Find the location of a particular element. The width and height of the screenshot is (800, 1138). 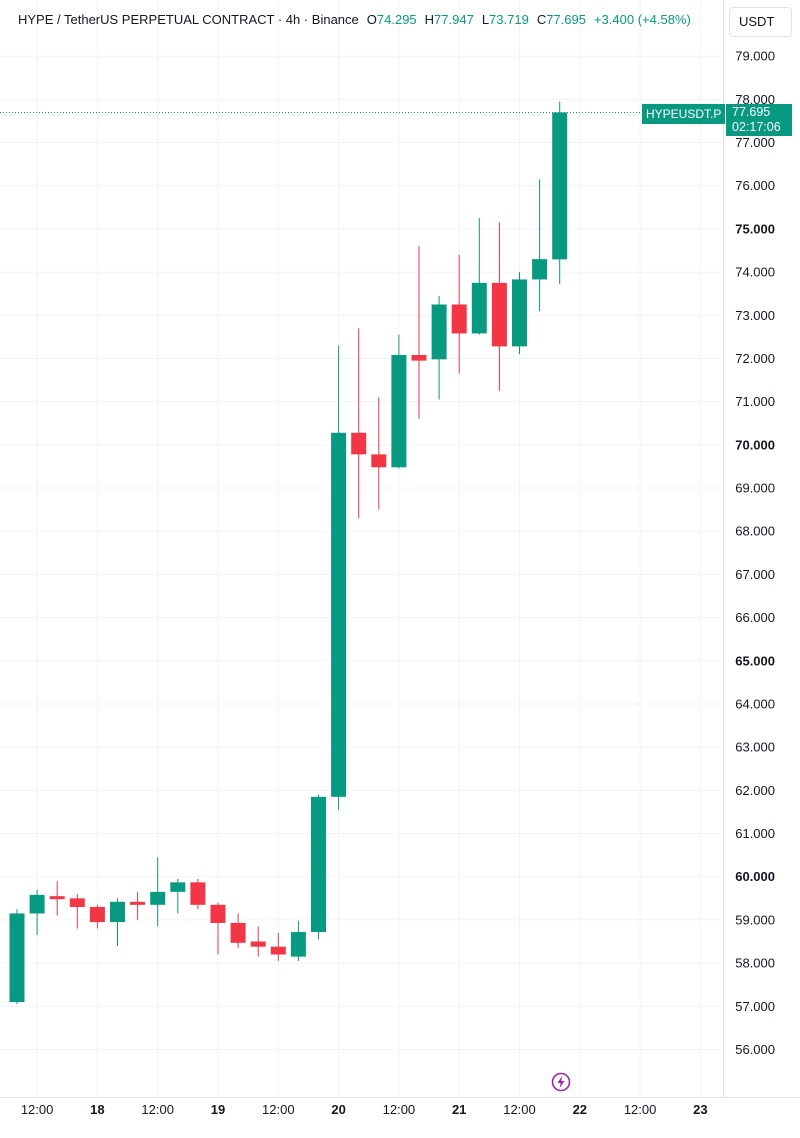

low-value: 73.719 is located at coordinates (509, 19).